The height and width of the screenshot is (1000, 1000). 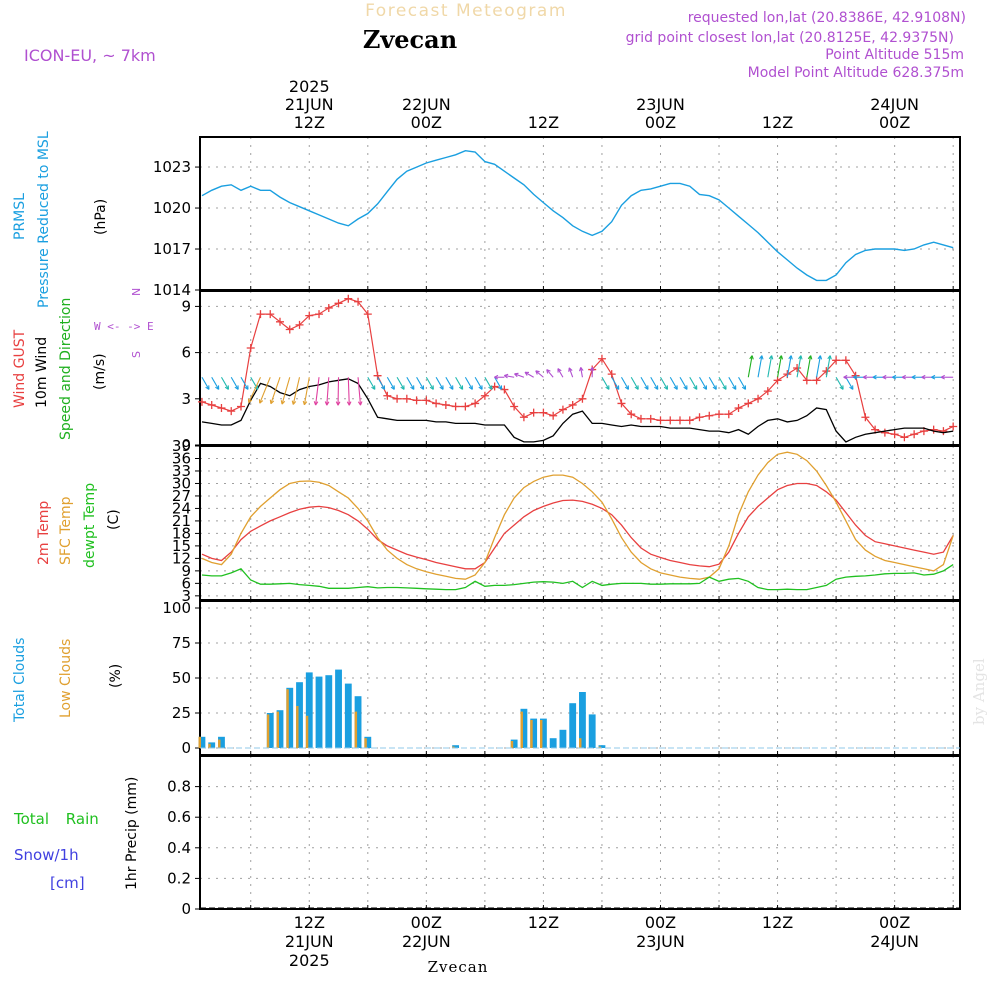 I want to click on y-tick-label: 36, so click(x=181, y=458).